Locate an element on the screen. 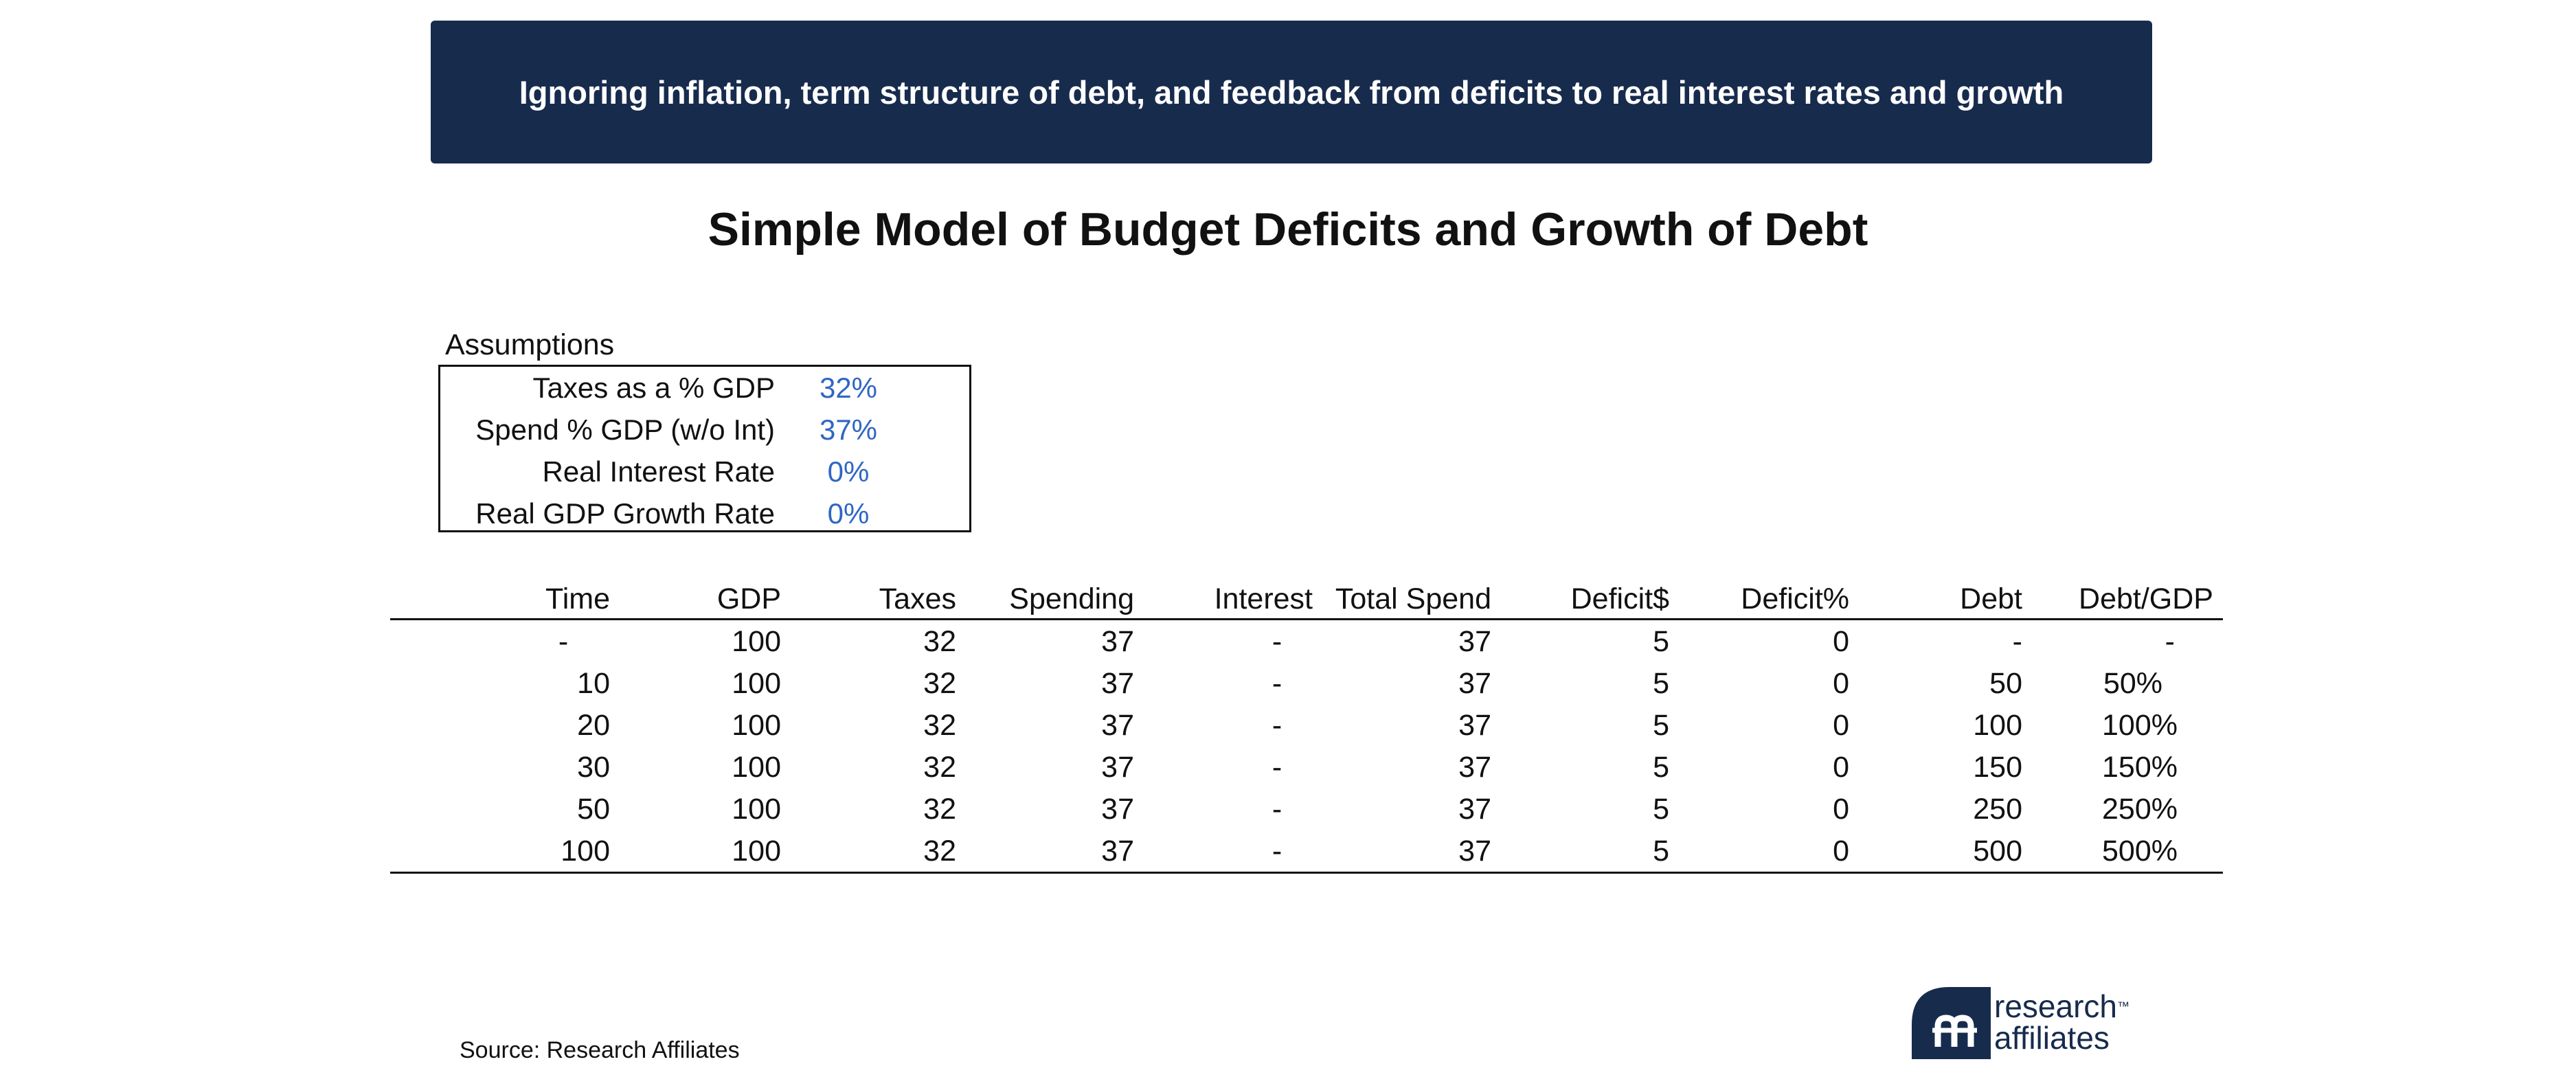  table-cell: 150% is located at coordinates (2140, 767).